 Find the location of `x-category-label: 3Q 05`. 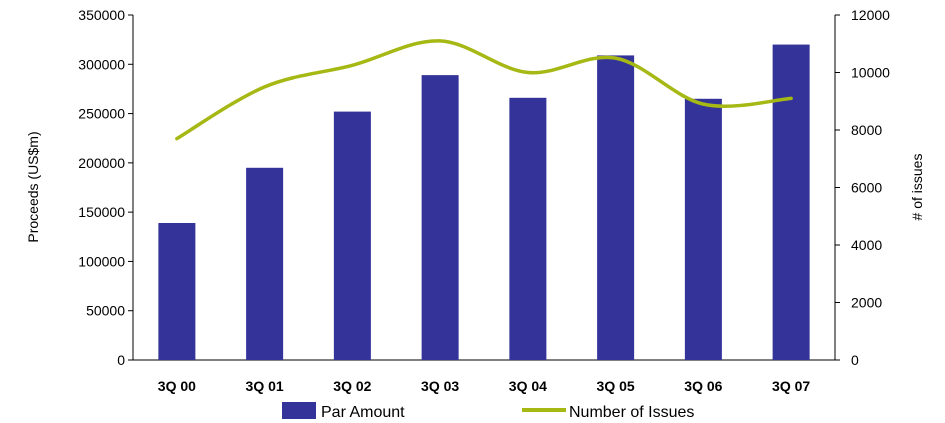

x-category-label: 3Q 05 is located at coordinates (616, 386).